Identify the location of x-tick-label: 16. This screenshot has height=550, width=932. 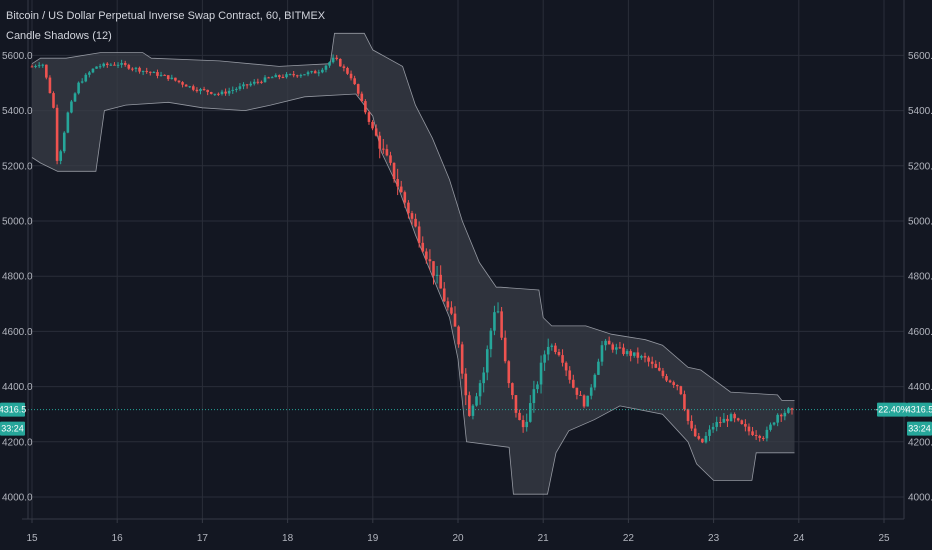
(118, 538).